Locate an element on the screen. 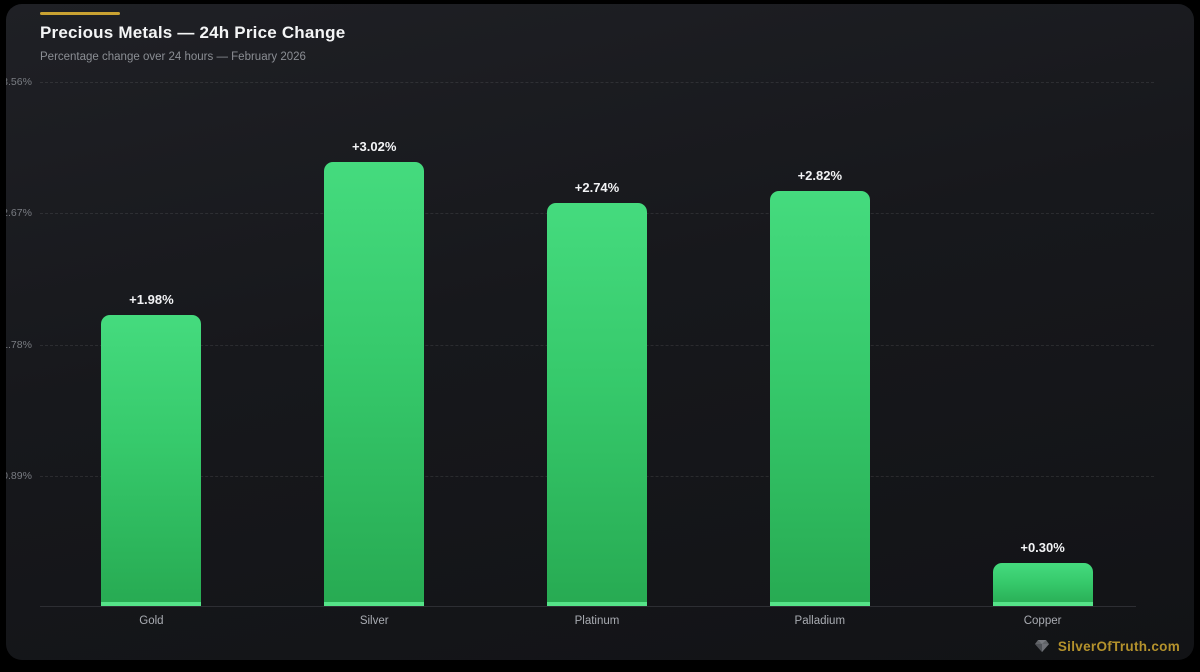  bar-copper is located at coordinates (1042, 585).